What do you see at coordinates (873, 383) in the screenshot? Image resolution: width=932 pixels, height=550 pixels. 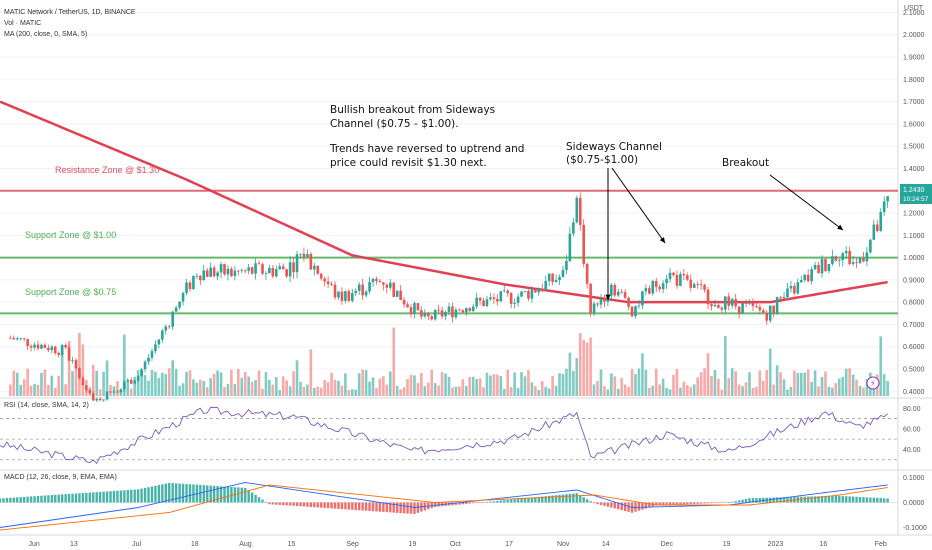 I see `lightning-icon` at bounding box center [873, 383].